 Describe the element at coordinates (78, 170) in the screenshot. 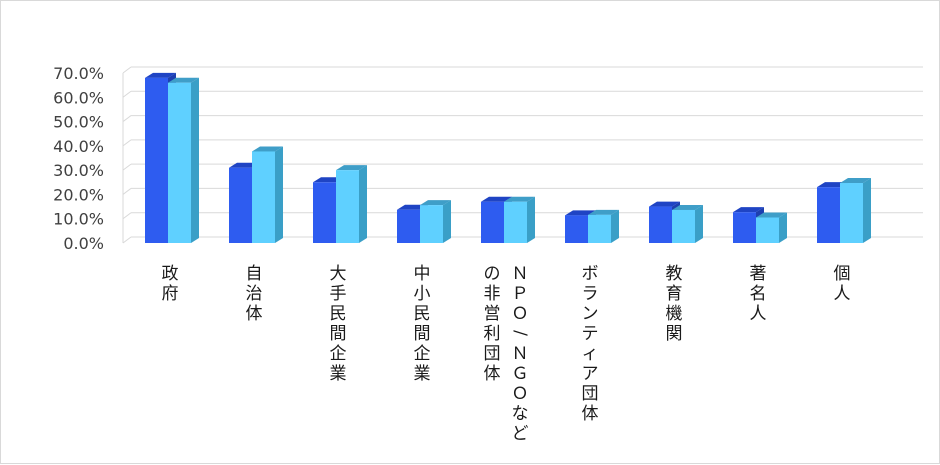

I see `y-tick-label: 30.0%` at that location.